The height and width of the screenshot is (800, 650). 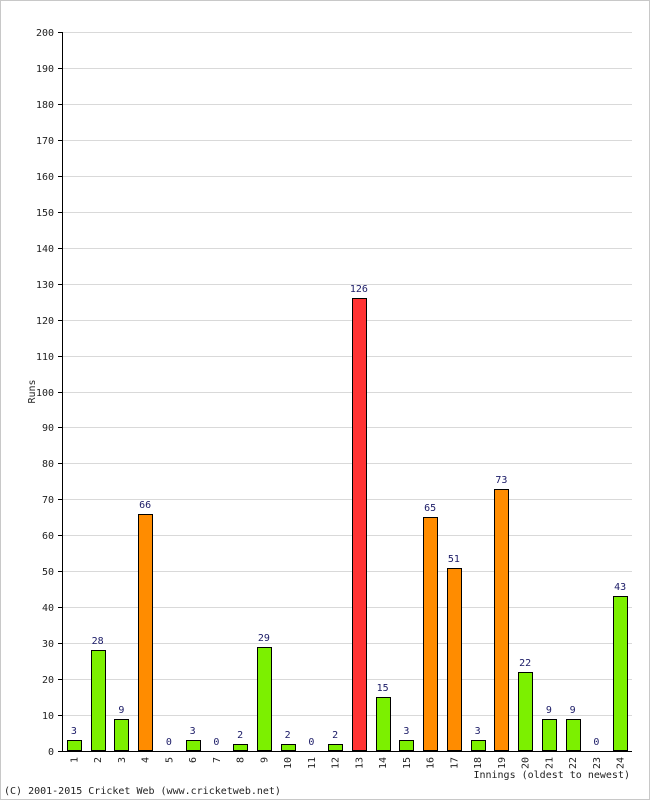 What do you see at coordinates (48, 572) in the screenshot?
I see `y-tick-label-50: 50` at bounding box center [48, 572].